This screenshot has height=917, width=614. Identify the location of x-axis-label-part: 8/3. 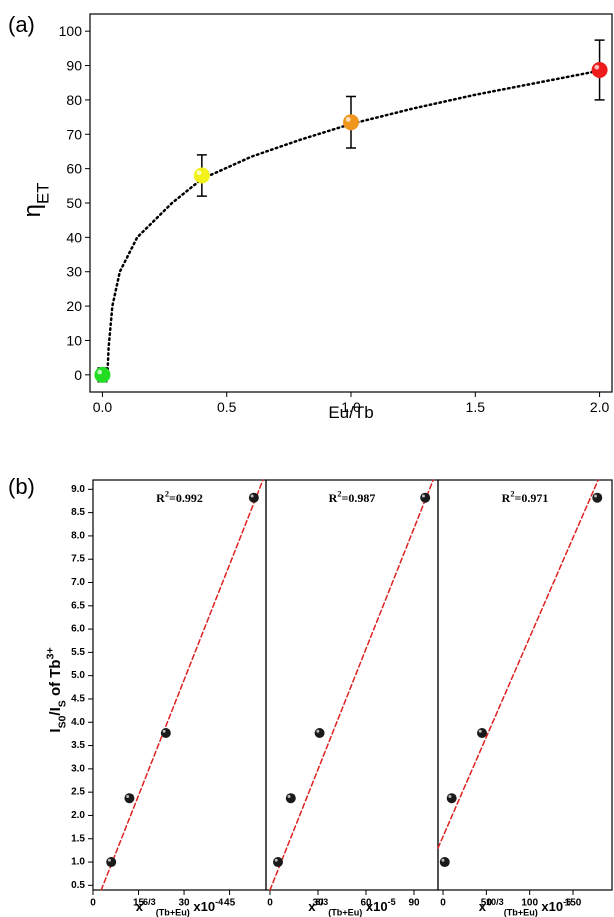
(322, 902).